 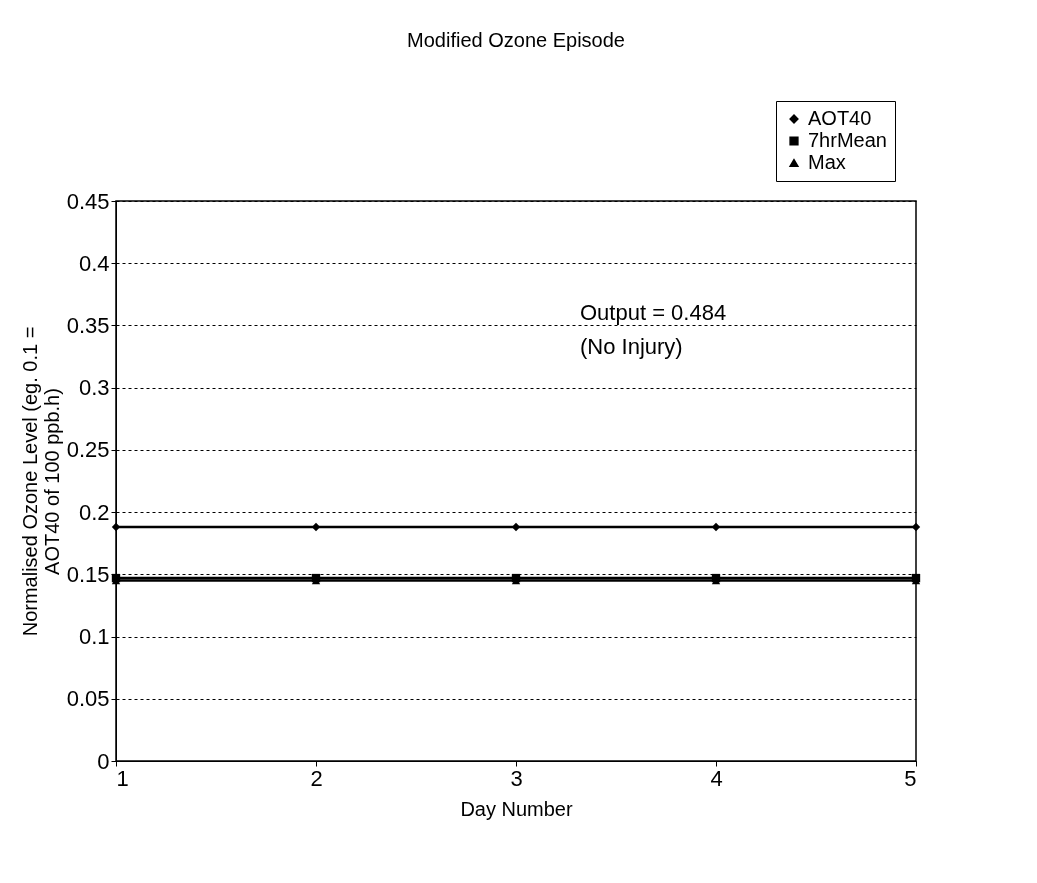 I want to click on legend-label: 7hrMean, so click(x=847, y=140).